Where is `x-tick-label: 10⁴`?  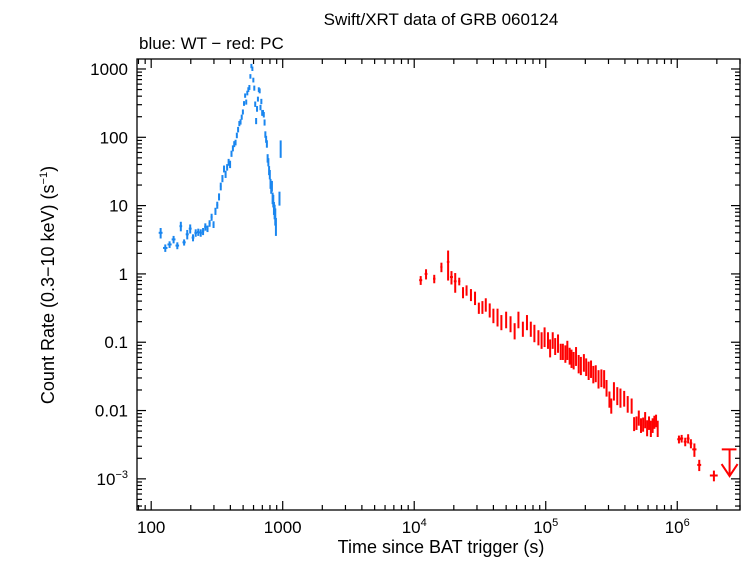
x-tick-label: 10⁴ is located at coordinates (414, 527).